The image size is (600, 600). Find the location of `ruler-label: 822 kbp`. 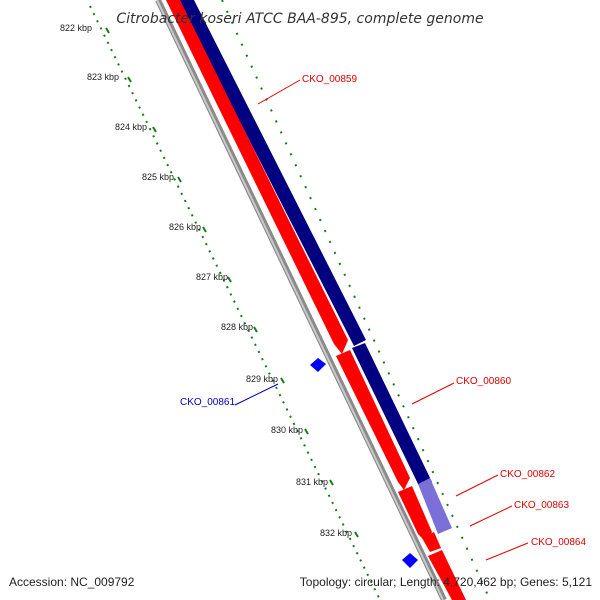

ruler-label: 822 kbp is located at coordinates (76, 28).